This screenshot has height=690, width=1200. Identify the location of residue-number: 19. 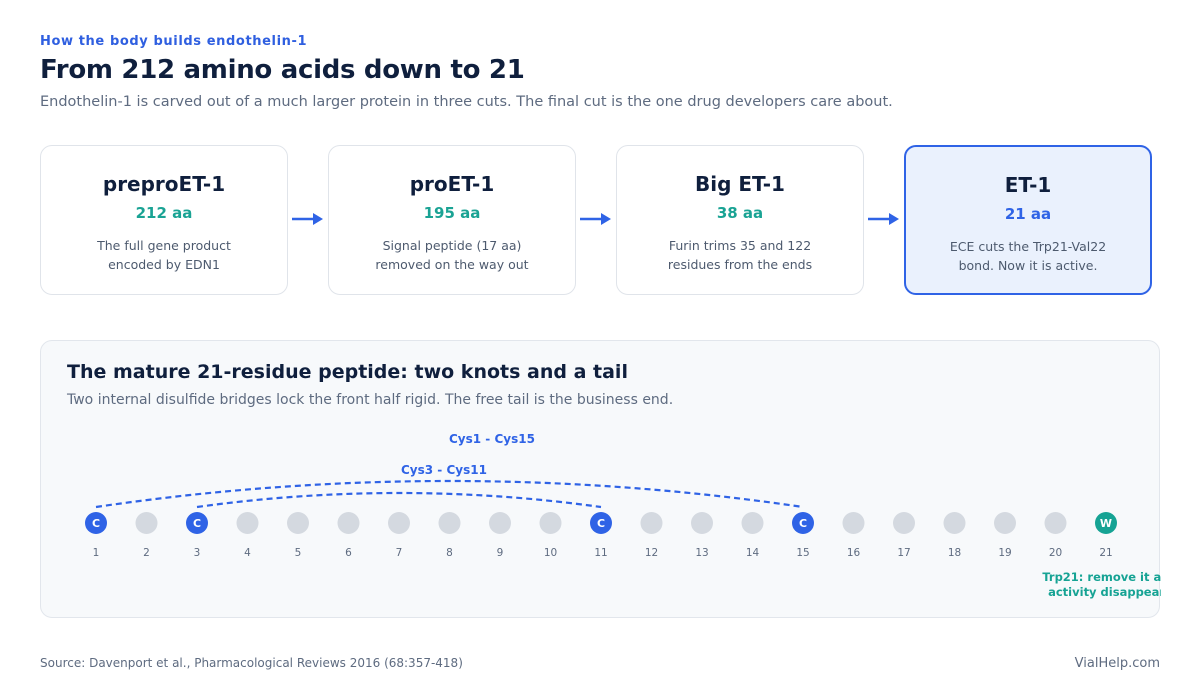
(1004, 553).